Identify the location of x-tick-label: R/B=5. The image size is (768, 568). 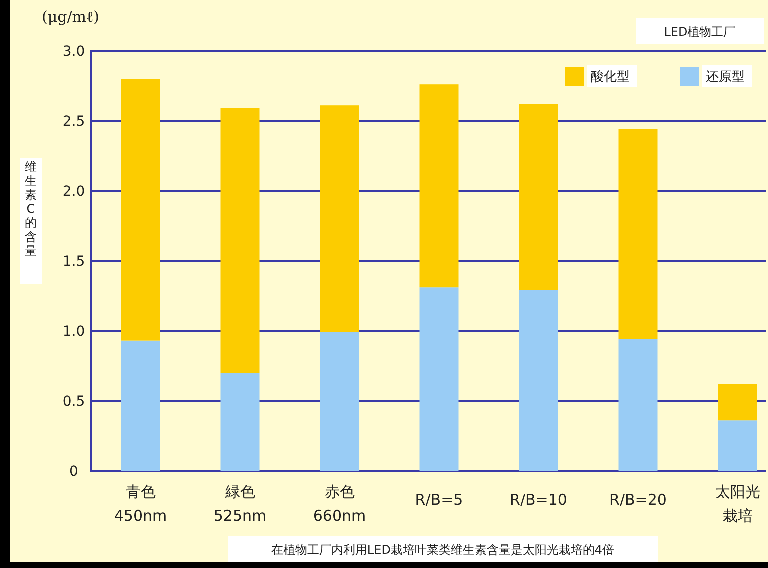
(439, 500).